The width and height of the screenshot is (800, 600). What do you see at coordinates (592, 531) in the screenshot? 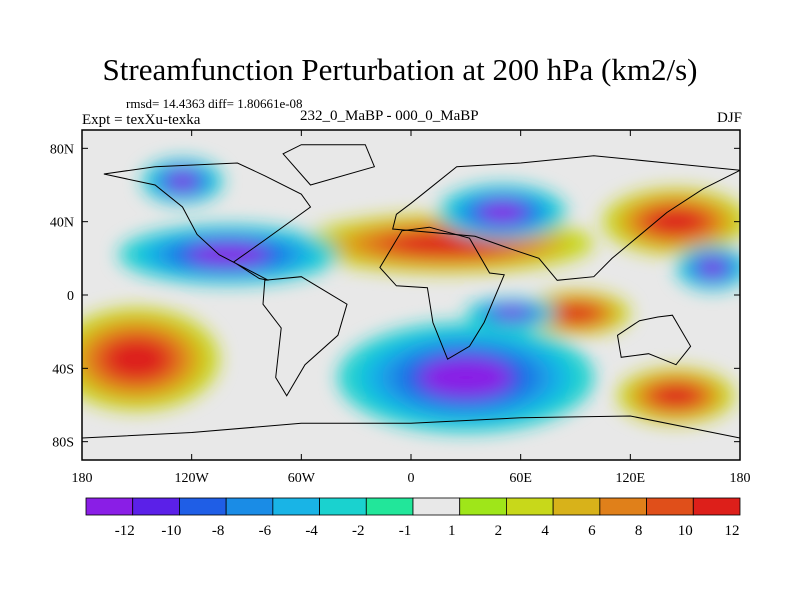
I see `colorbar-label: 6` at bounding box center [592, 531].